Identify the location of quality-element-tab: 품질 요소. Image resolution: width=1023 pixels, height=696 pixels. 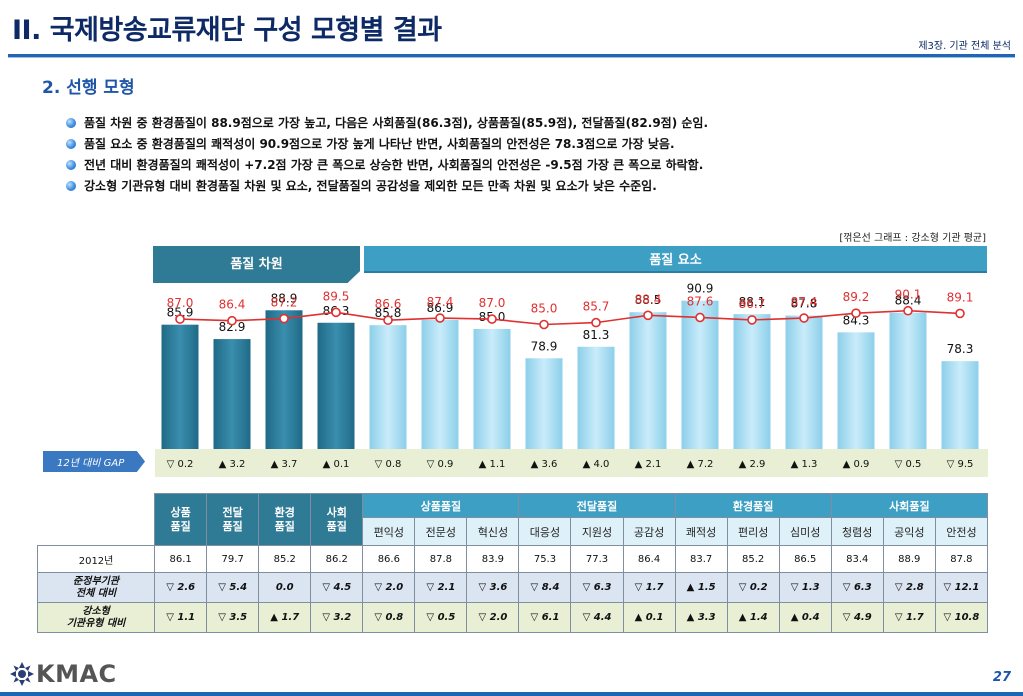
(675, 259).